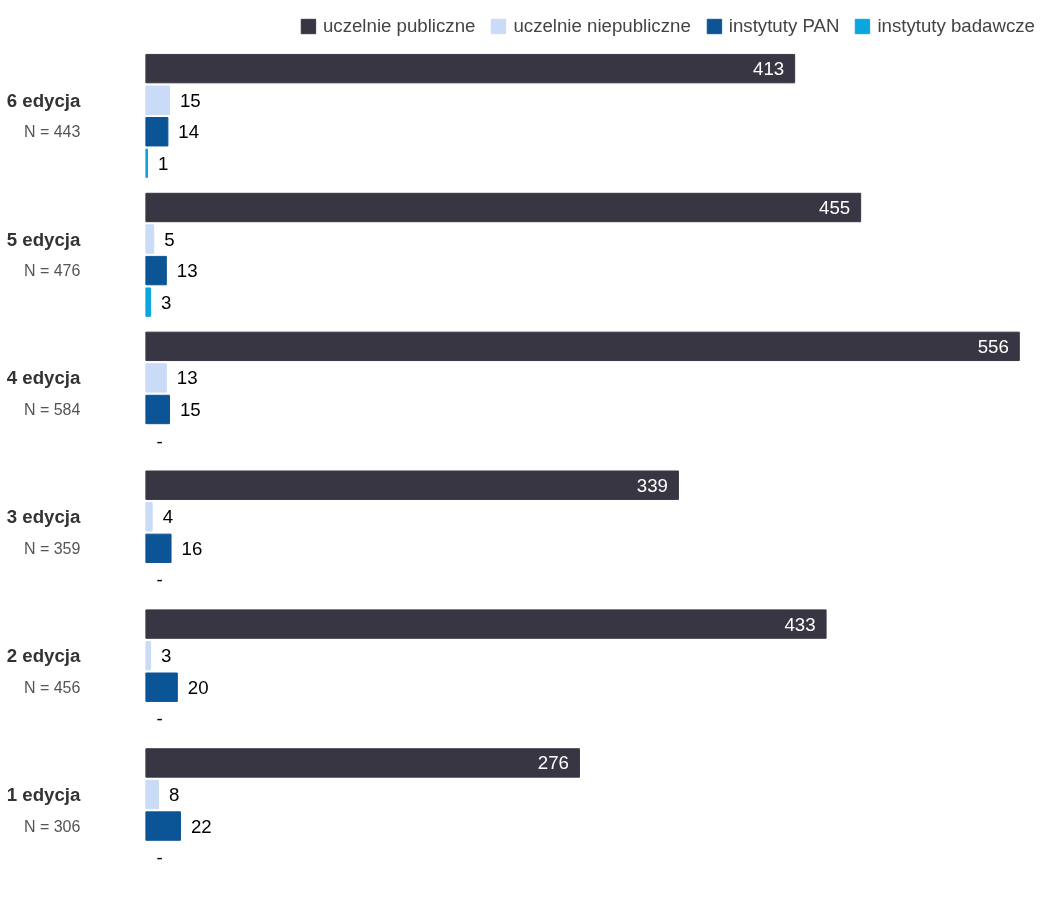  Describe the element at coordinates (769, 69) in the screenshot. I see `data-label: 413` at that location.